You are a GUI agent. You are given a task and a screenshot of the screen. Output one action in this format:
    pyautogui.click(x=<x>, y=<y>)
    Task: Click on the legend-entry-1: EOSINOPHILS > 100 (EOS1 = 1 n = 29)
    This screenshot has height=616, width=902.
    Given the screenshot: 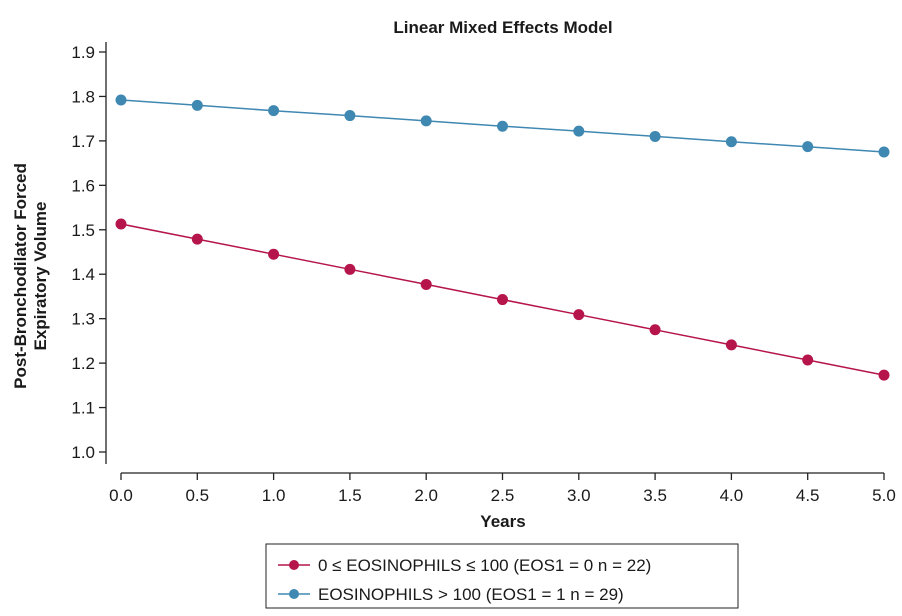 What is the action you would take?
    pyautogui.click(x=451, y=594)
    